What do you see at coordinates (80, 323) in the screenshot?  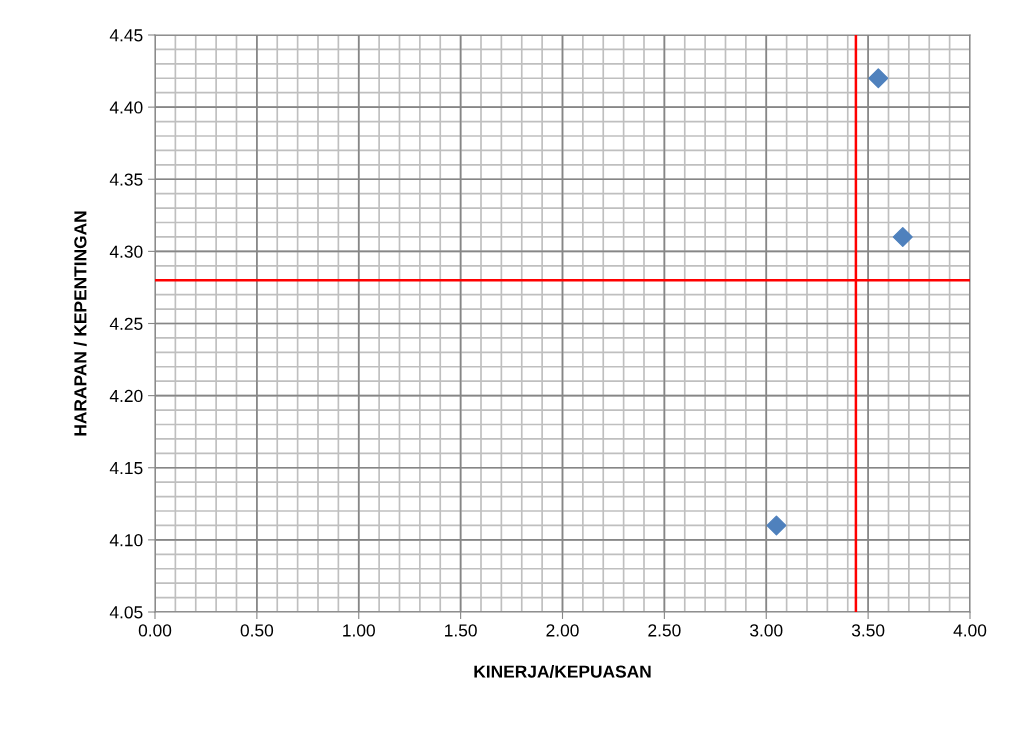 I see `y-axis-title: HARAPAN / KEPENTINGAN` at bounding box center [80, 323].